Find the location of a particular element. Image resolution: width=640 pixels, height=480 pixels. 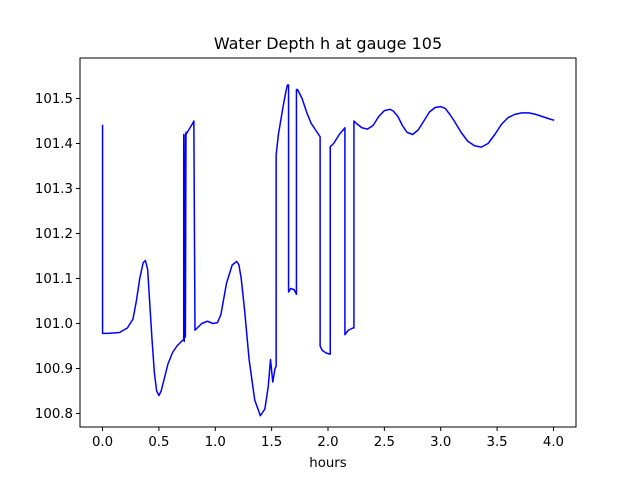

x-axis: 0.0 0.5 1.0 1.5 2.0 2.5 3.0 3.5 4.0 is located at coordinates (328, 438).